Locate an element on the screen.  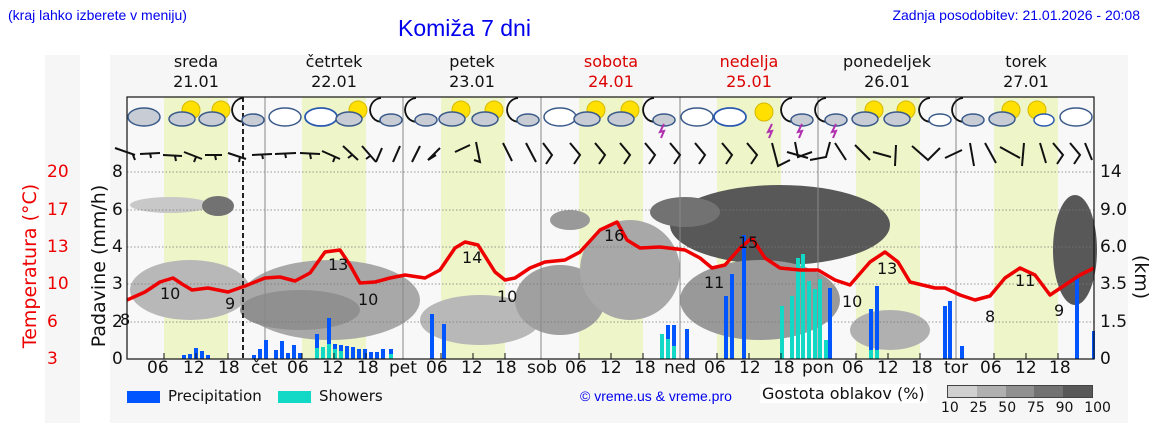
cloud-height-tick: 9.0 is located at coordinates (1114, 210).